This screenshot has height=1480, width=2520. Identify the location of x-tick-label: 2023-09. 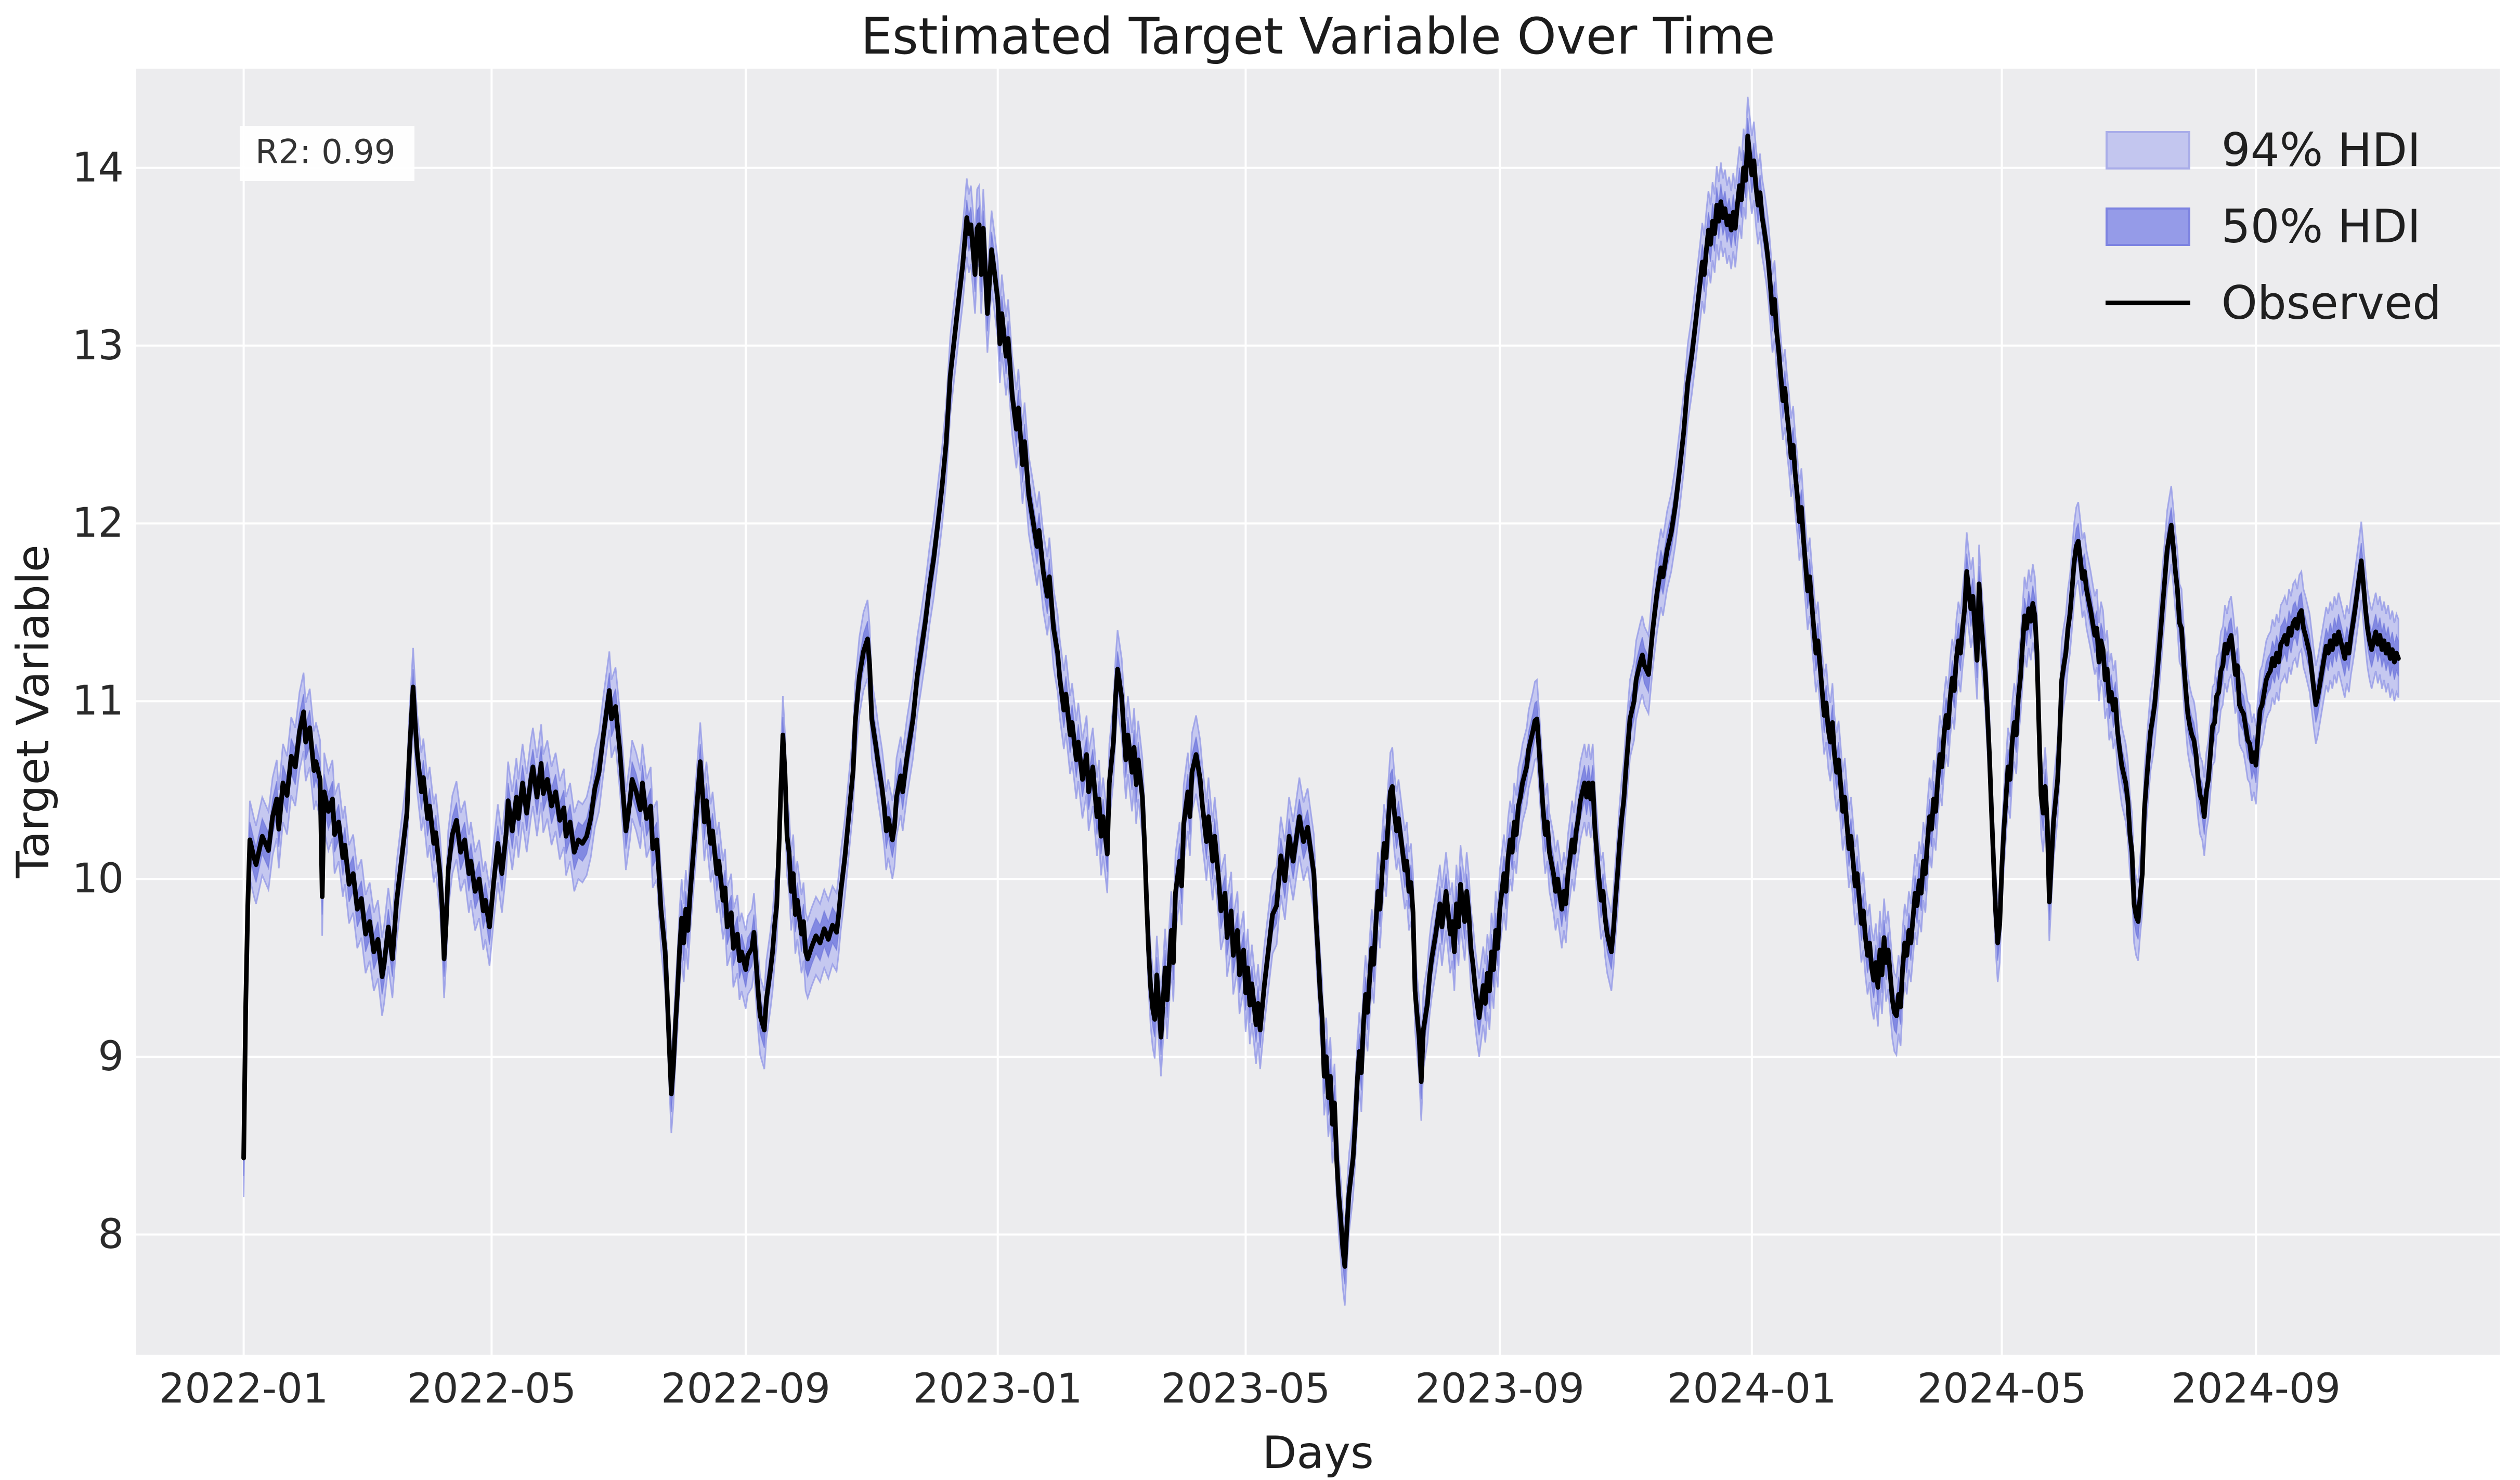
(1500, 1389).